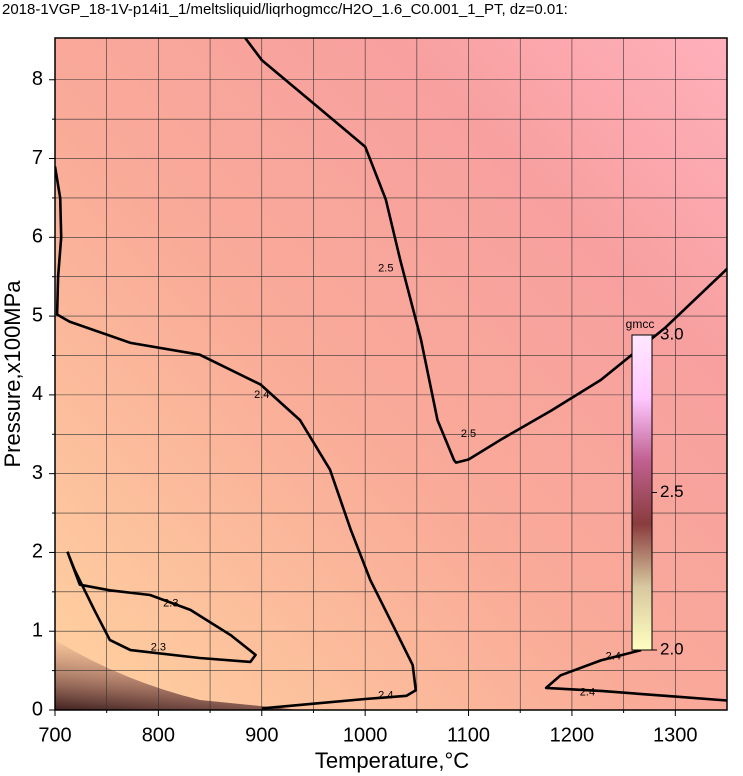 This screenshot has width=743, height=776. I want to click on y-tick-label: 5, so click(37, 315).